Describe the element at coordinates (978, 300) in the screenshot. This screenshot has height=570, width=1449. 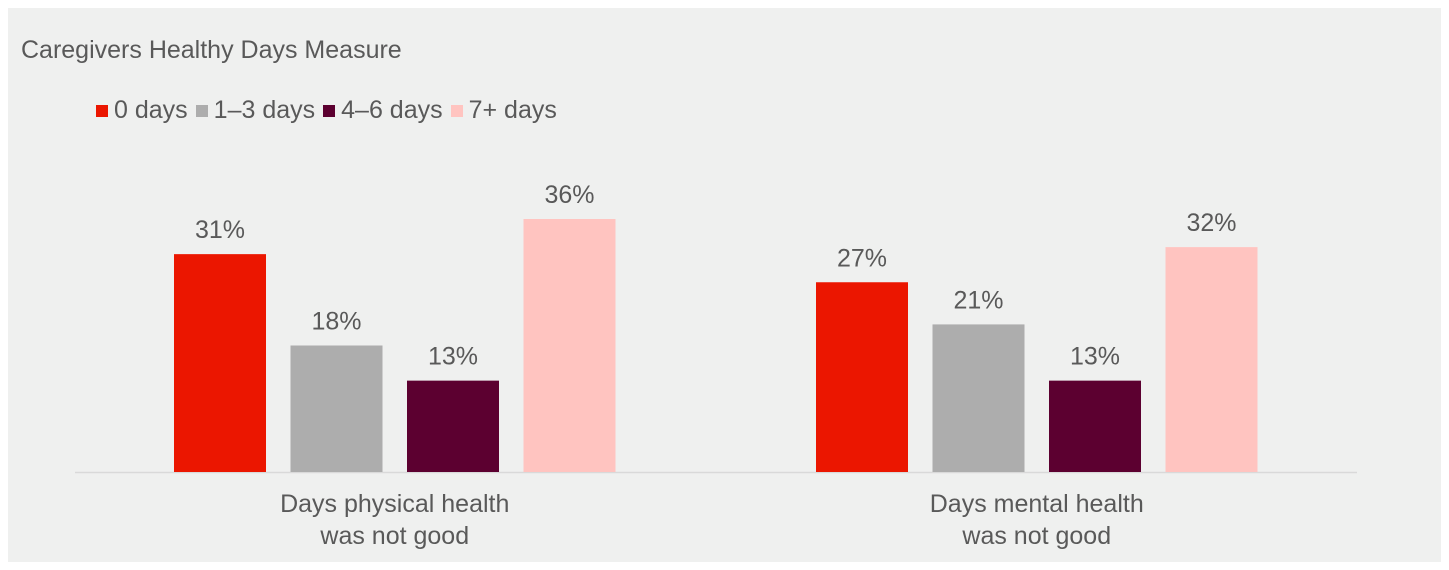
I see `data-label: 21%` at that location.